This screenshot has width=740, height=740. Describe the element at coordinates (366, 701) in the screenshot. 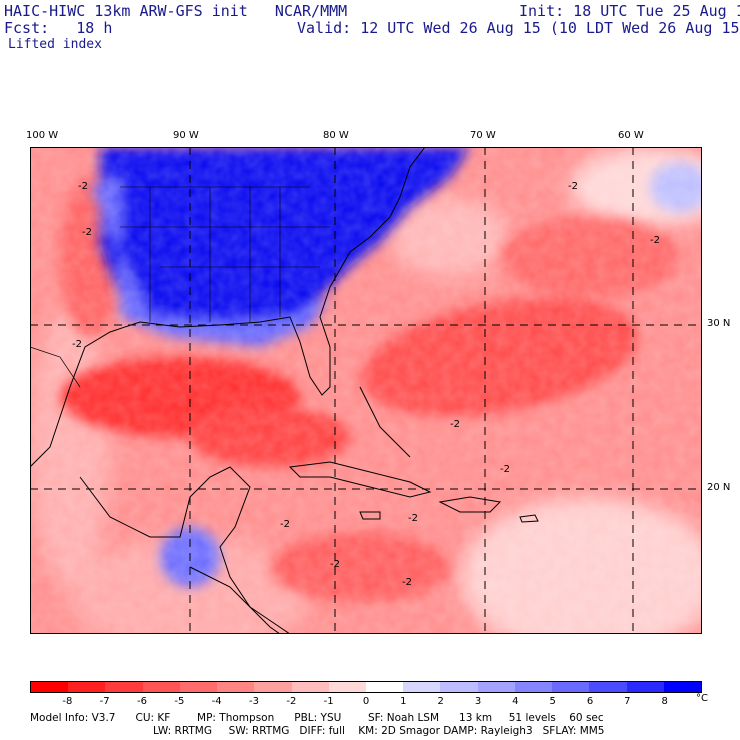

I see `colorbar-tick-label: 0` at that location.